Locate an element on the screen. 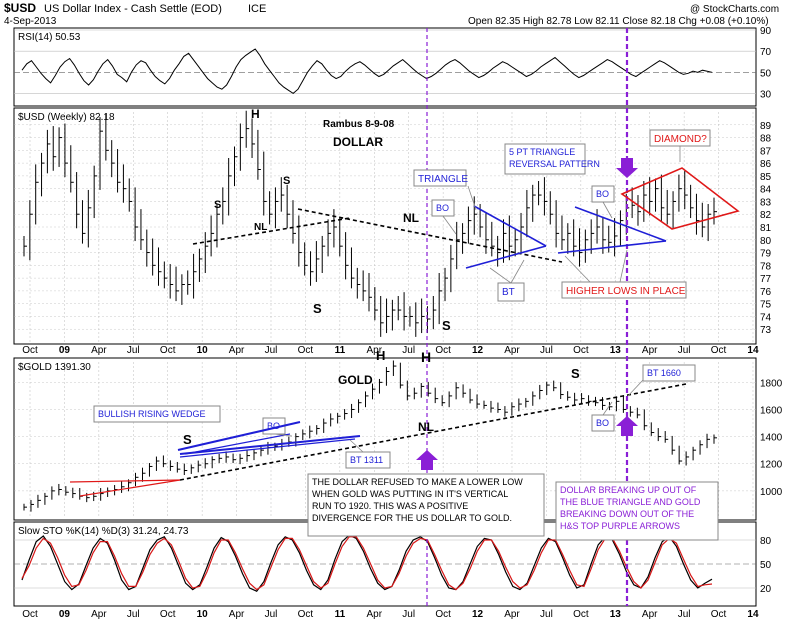 The height and width of the screenshot is (622, 800). usd-tick-label: 79 is located at coordinates (766, 254).